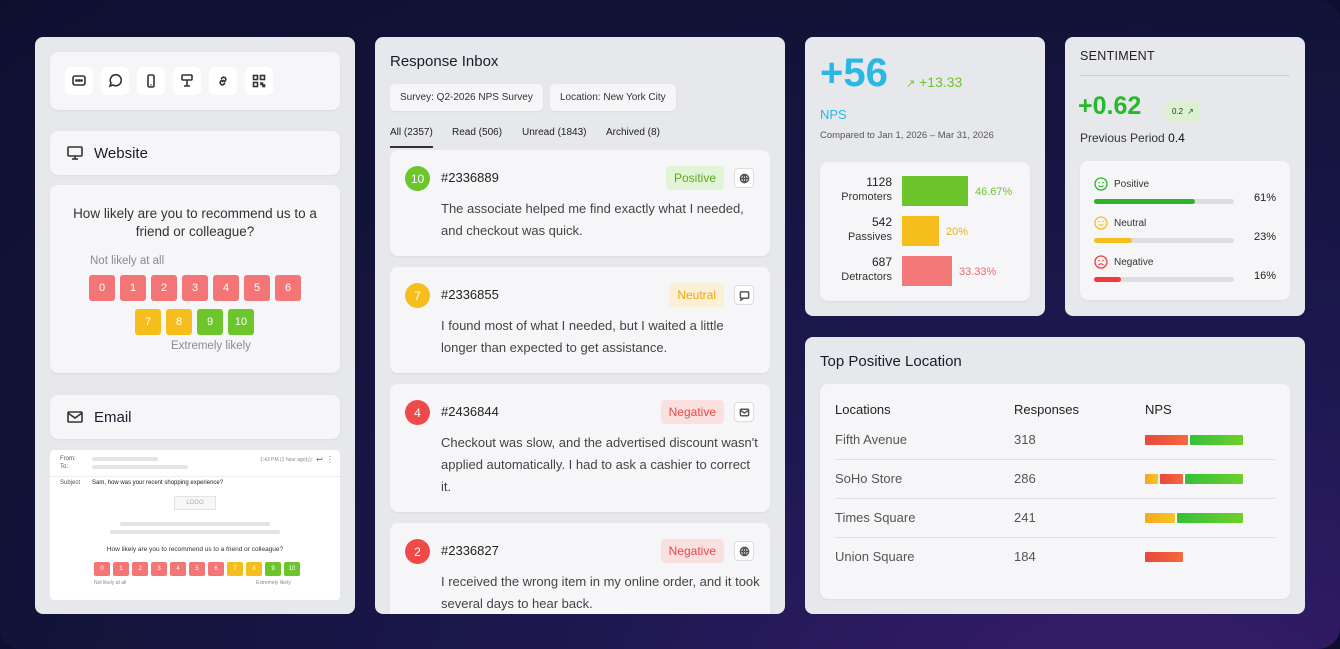 The height and width of the screenshot is (649, 1340). What do you see at coordinates (140, 569) in the screenshot?
I see `email-scale-button: 2` at bounding box center [140, 569].